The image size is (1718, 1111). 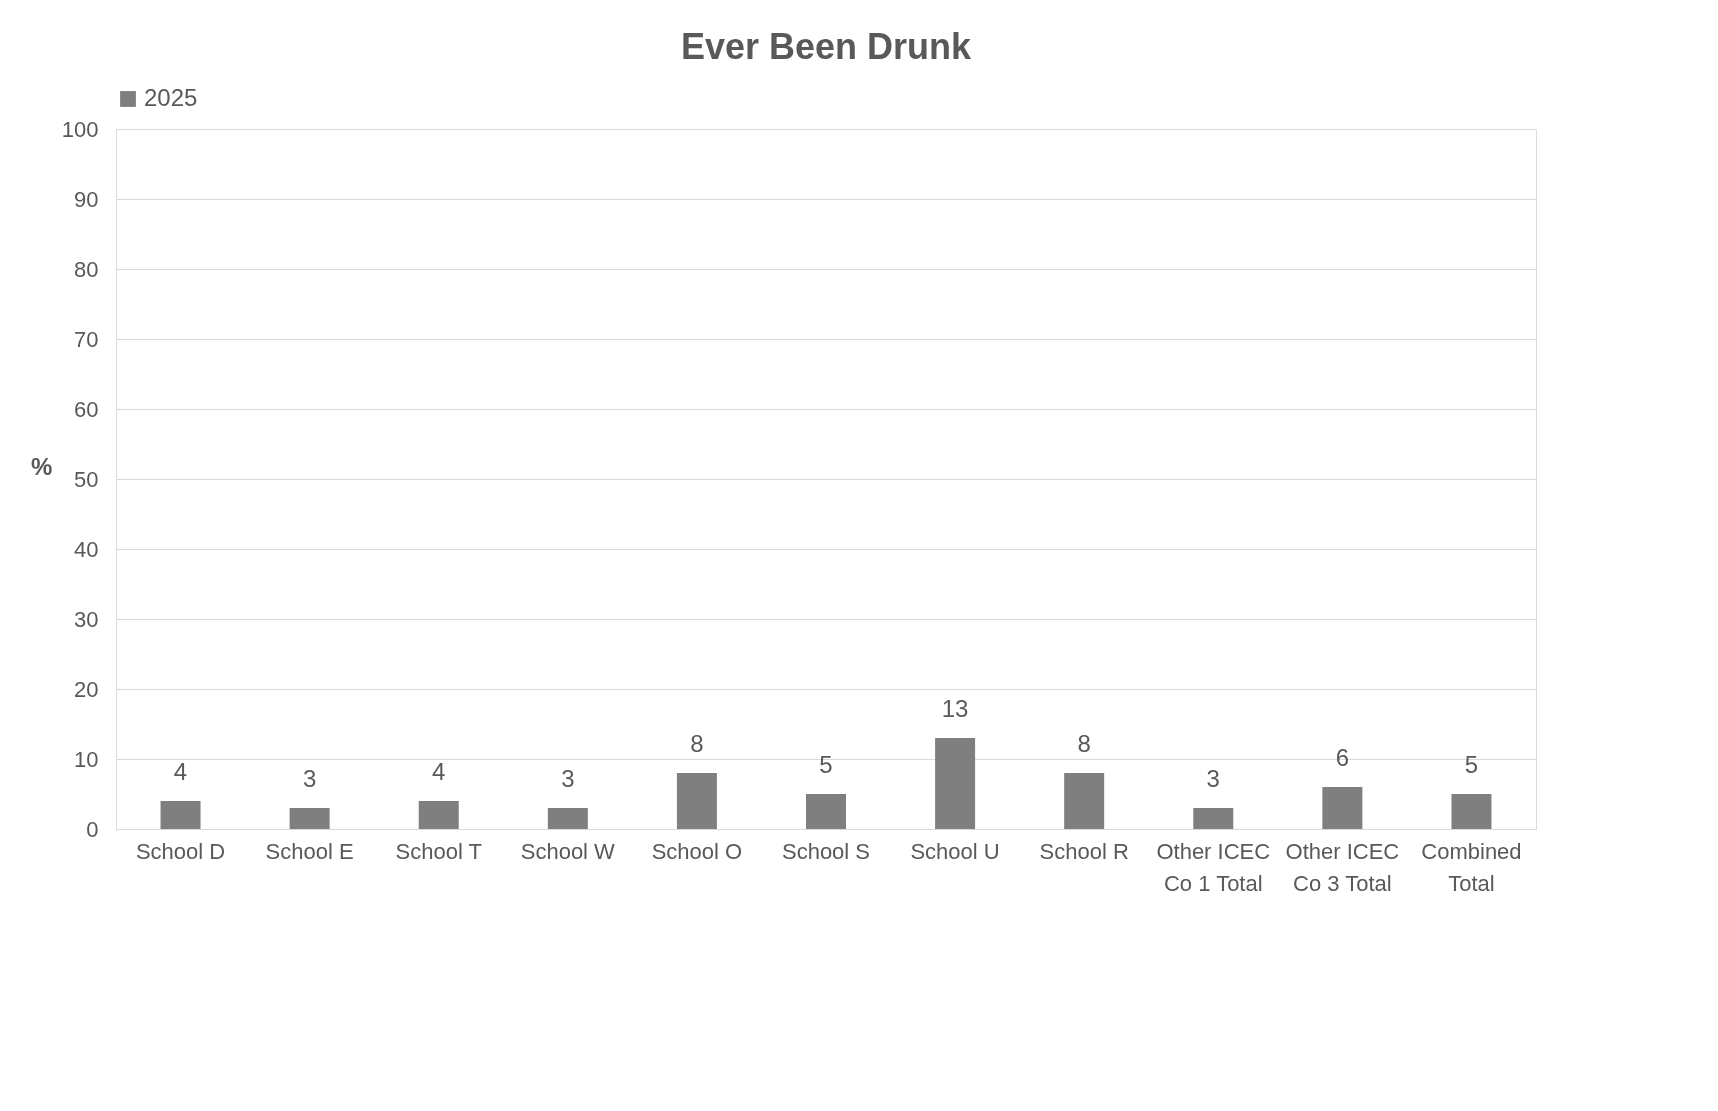 What do you see at coordinates (86, 759) in the screenshot?
I see `y-tick-label: 10` at bounding box center [86, 759].